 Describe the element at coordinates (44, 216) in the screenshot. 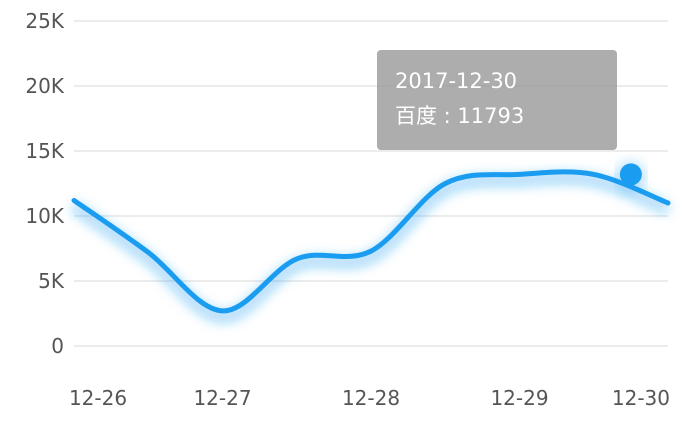

I see `y-tick-label: 10K` at that location.